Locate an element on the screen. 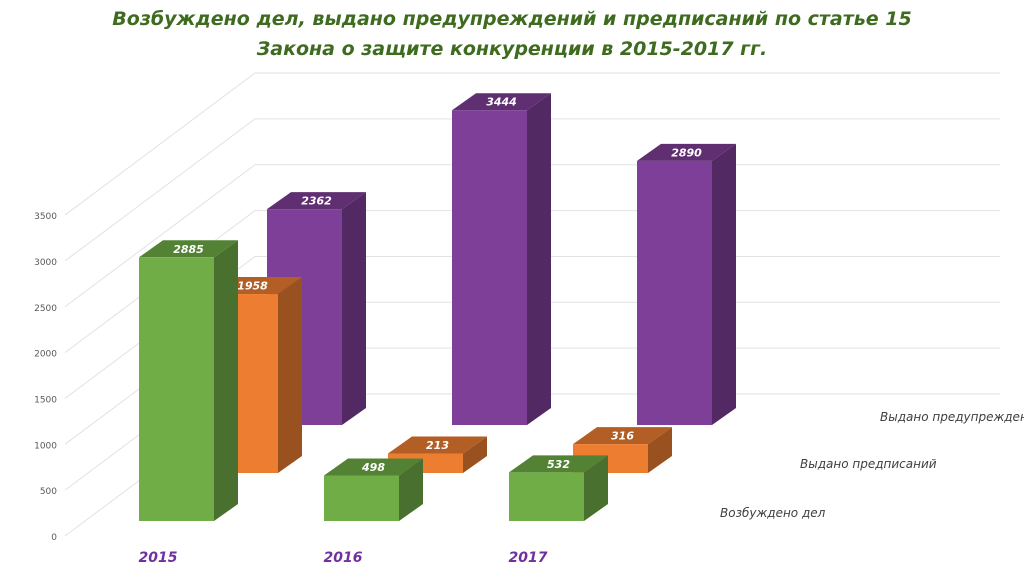  data-label: 532 is located at coordinates (558, 464).